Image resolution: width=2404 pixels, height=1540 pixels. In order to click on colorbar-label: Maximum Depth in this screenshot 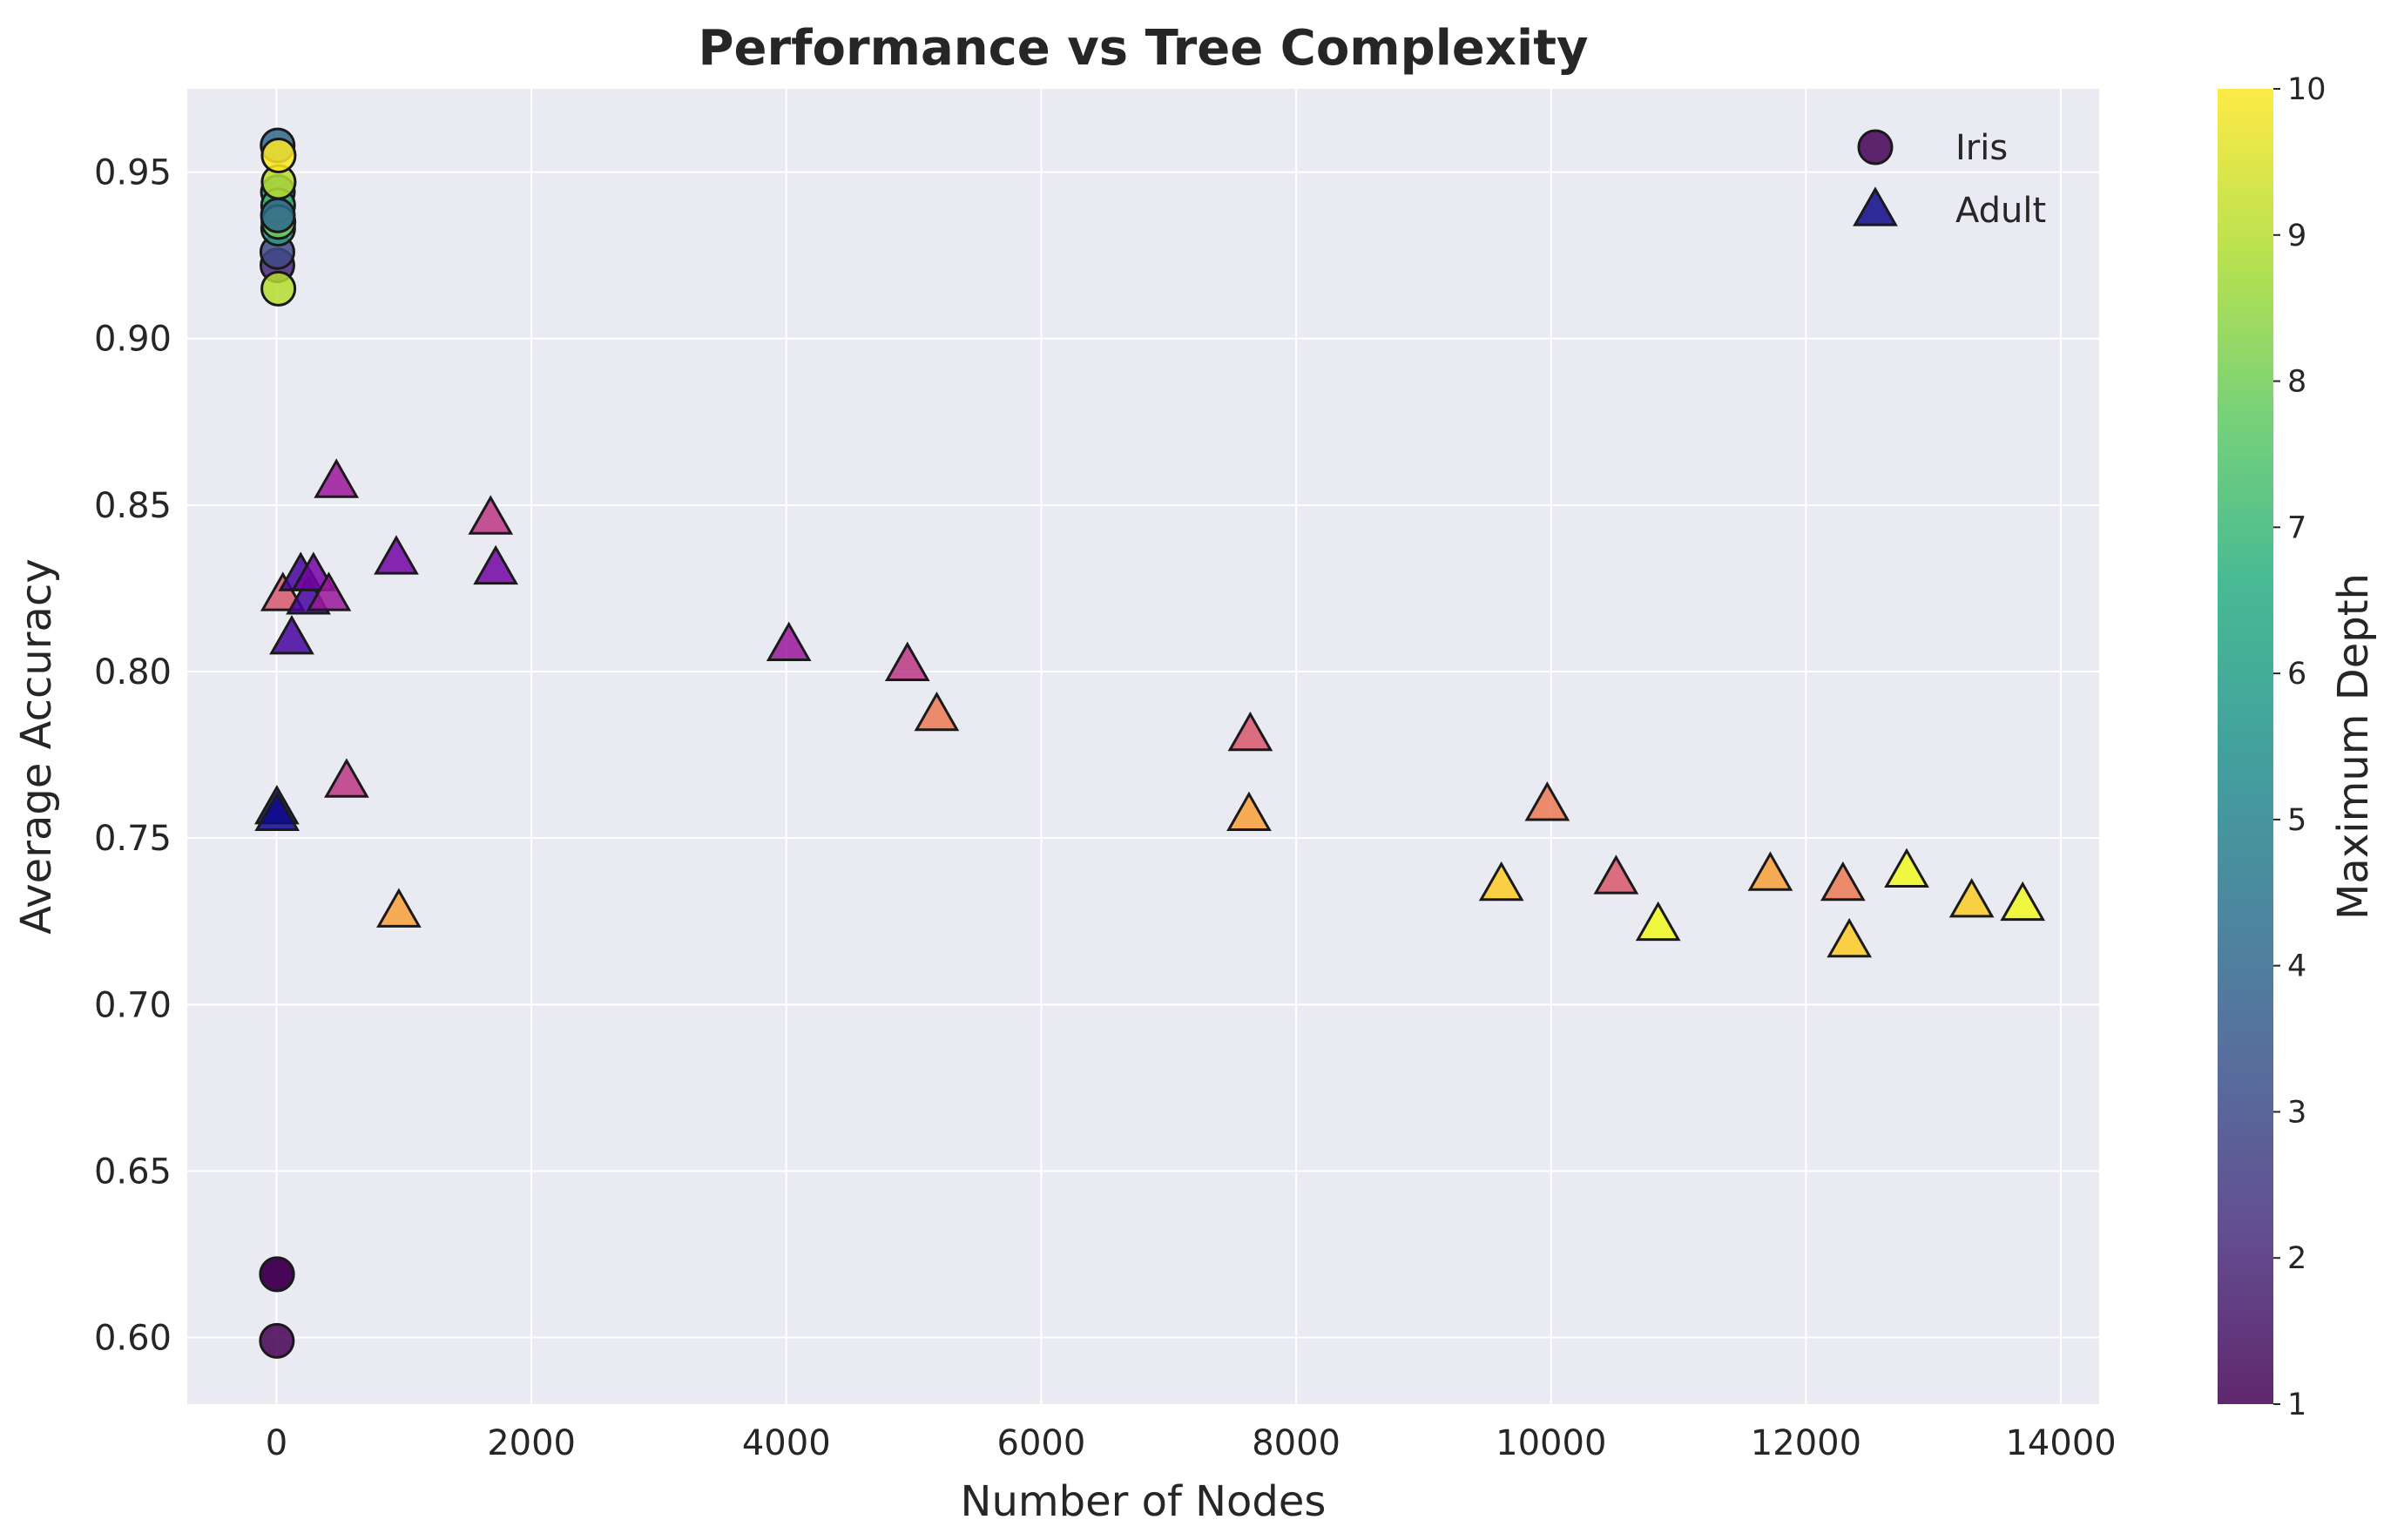, I will do `click(2353, 746)`.